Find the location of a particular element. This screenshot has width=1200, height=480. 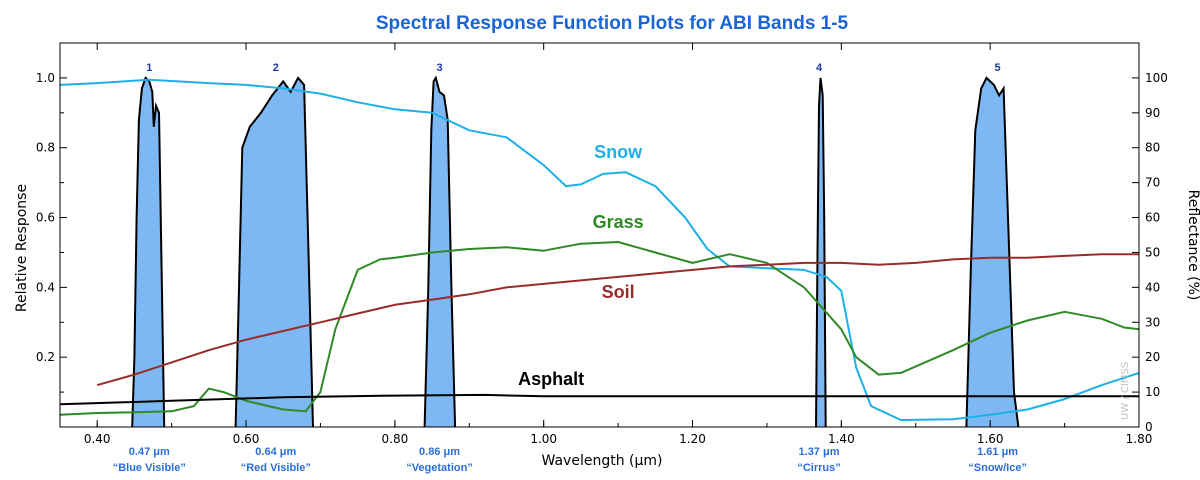

y-tick-label: 0.8 is located at coordinates (45, 148).